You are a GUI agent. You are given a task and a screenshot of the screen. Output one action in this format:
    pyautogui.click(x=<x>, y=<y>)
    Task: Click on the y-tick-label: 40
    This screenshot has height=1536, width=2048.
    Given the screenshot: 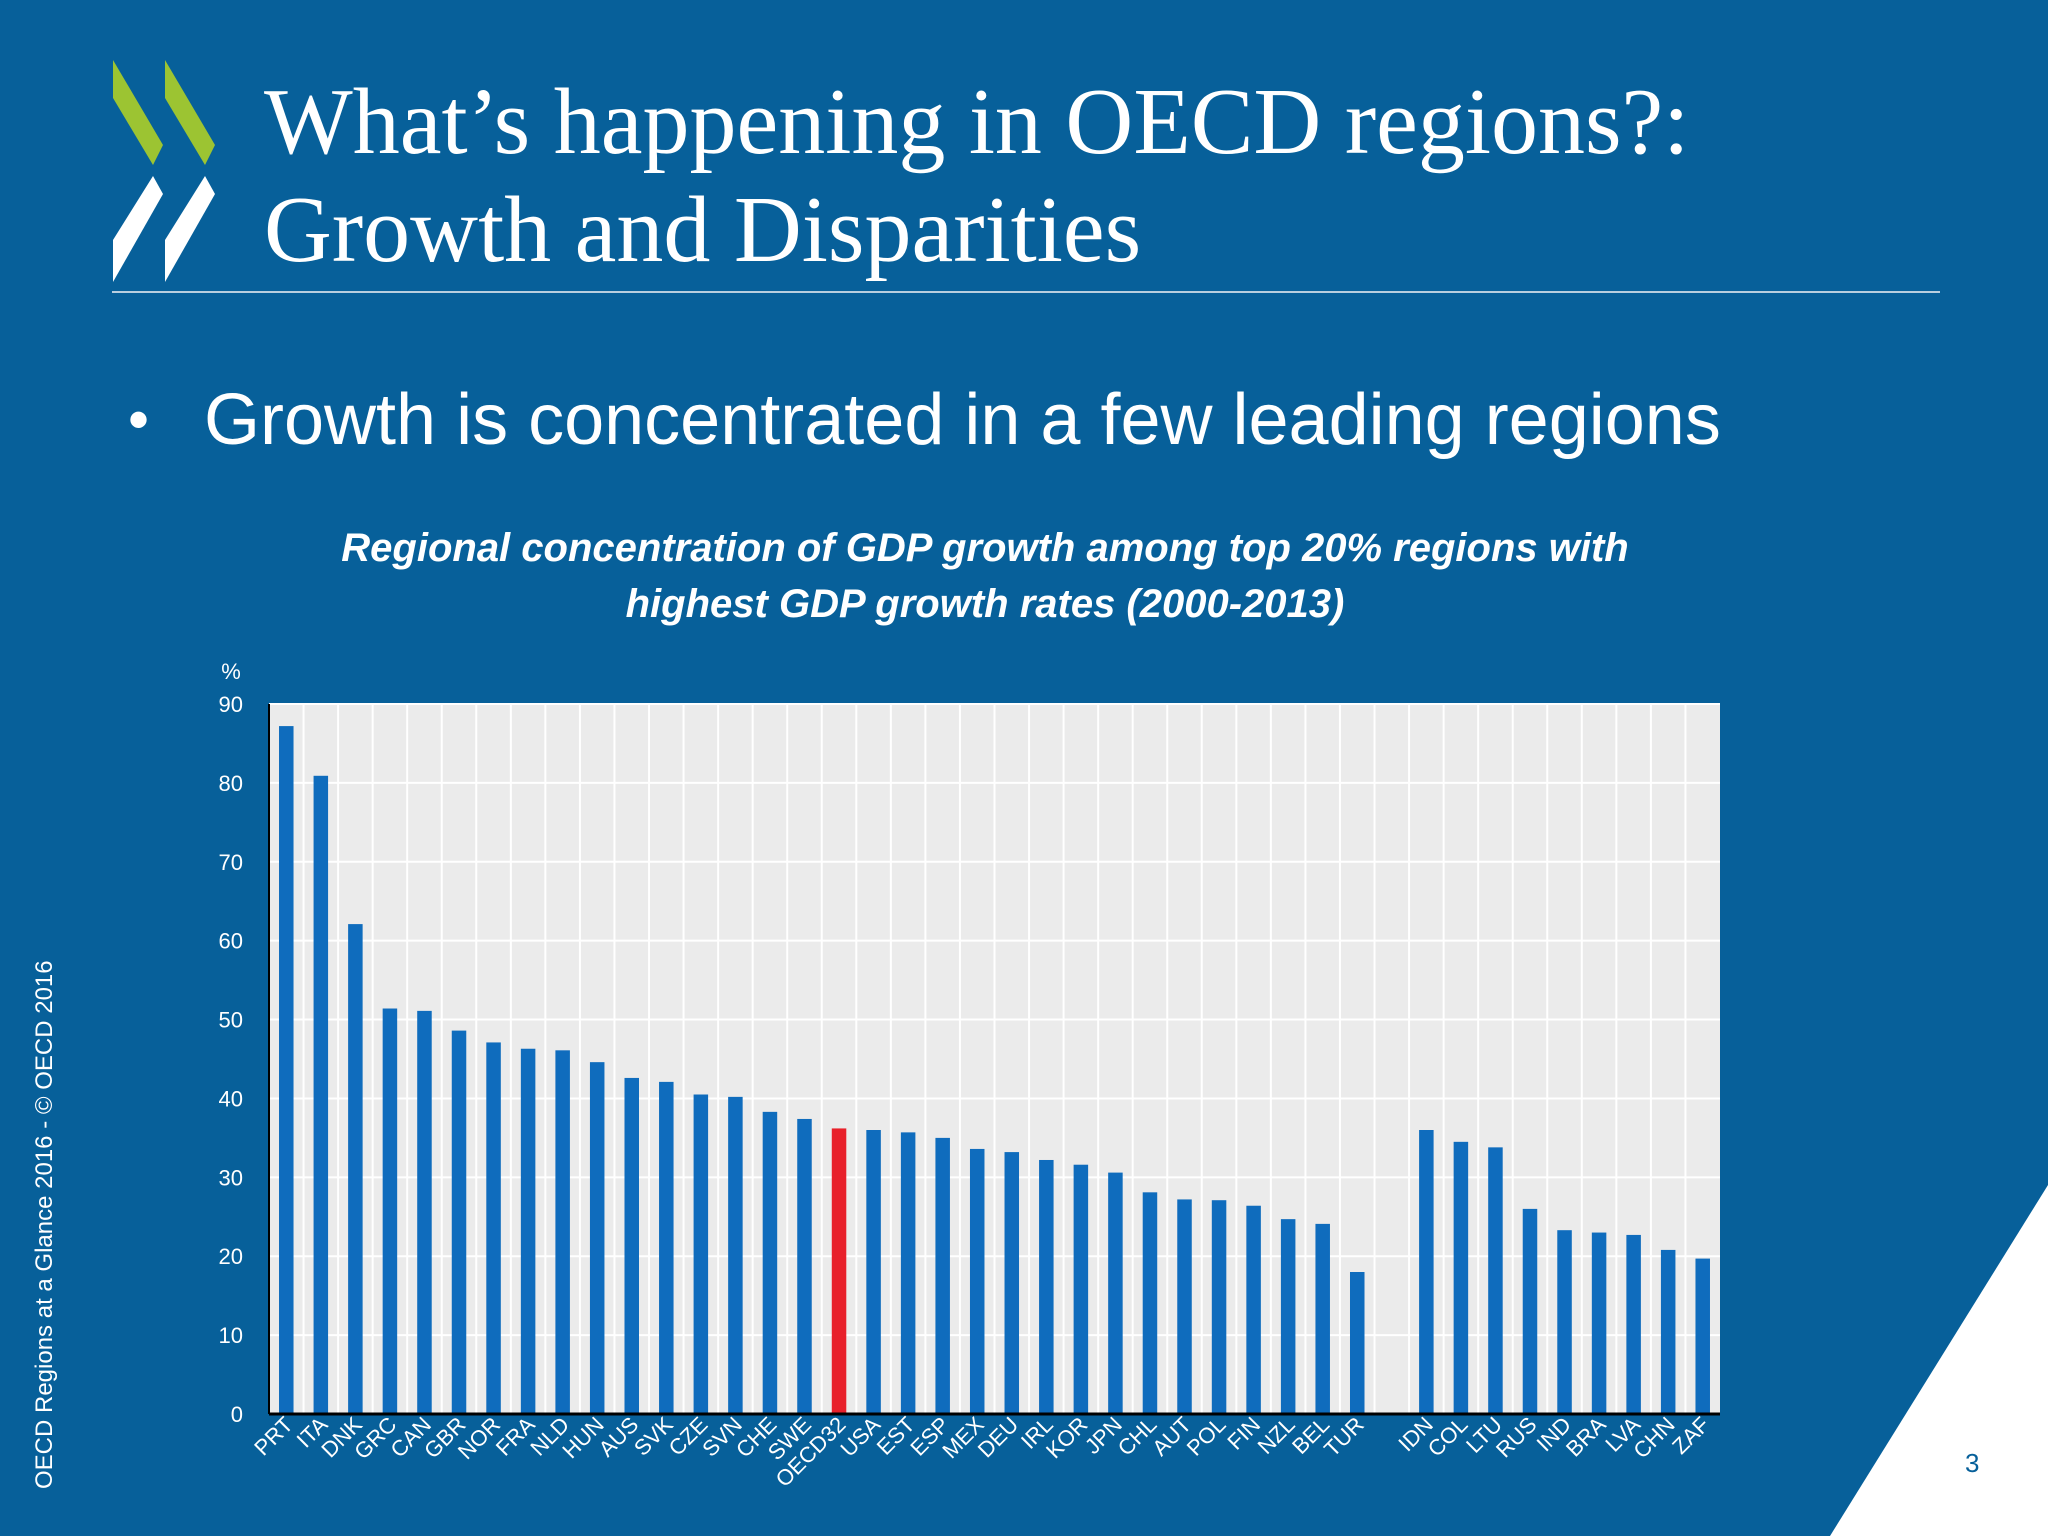 What is the action you would take?
    pyautogui.click(x=231, y=1098)
    